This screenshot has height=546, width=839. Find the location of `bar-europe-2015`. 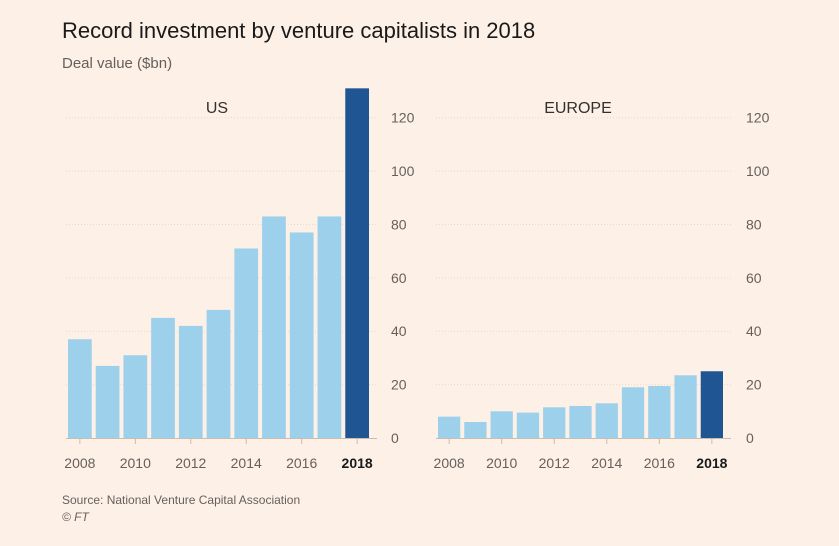

bar-europe-2015 is located at coordinates (633, 412).